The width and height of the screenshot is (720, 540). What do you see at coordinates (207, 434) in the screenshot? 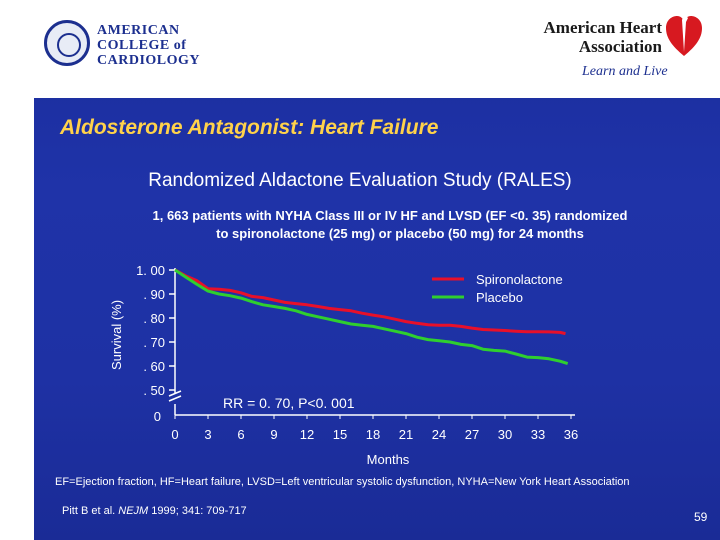
I see `x-tick-label: 3` at bounding box center [207, 434].